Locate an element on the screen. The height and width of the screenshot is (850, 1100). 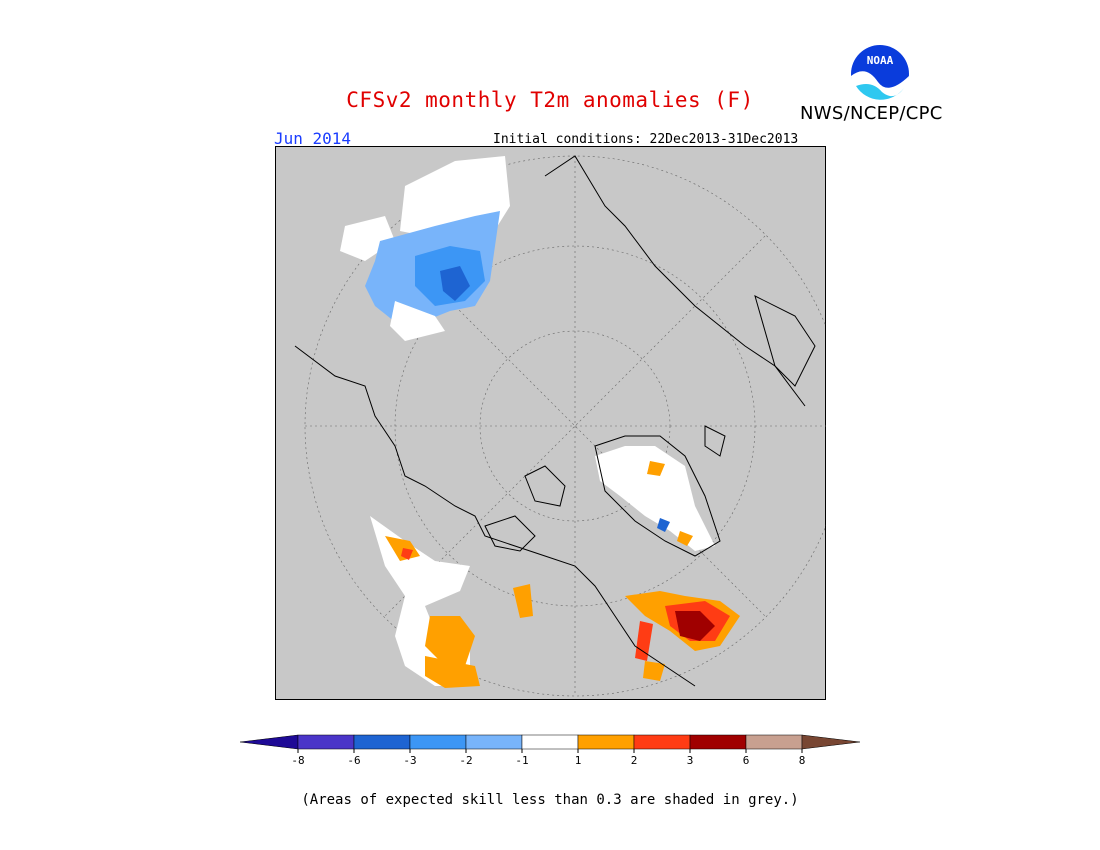
colorbar-low-arrow is located at coordinates (269, 742).